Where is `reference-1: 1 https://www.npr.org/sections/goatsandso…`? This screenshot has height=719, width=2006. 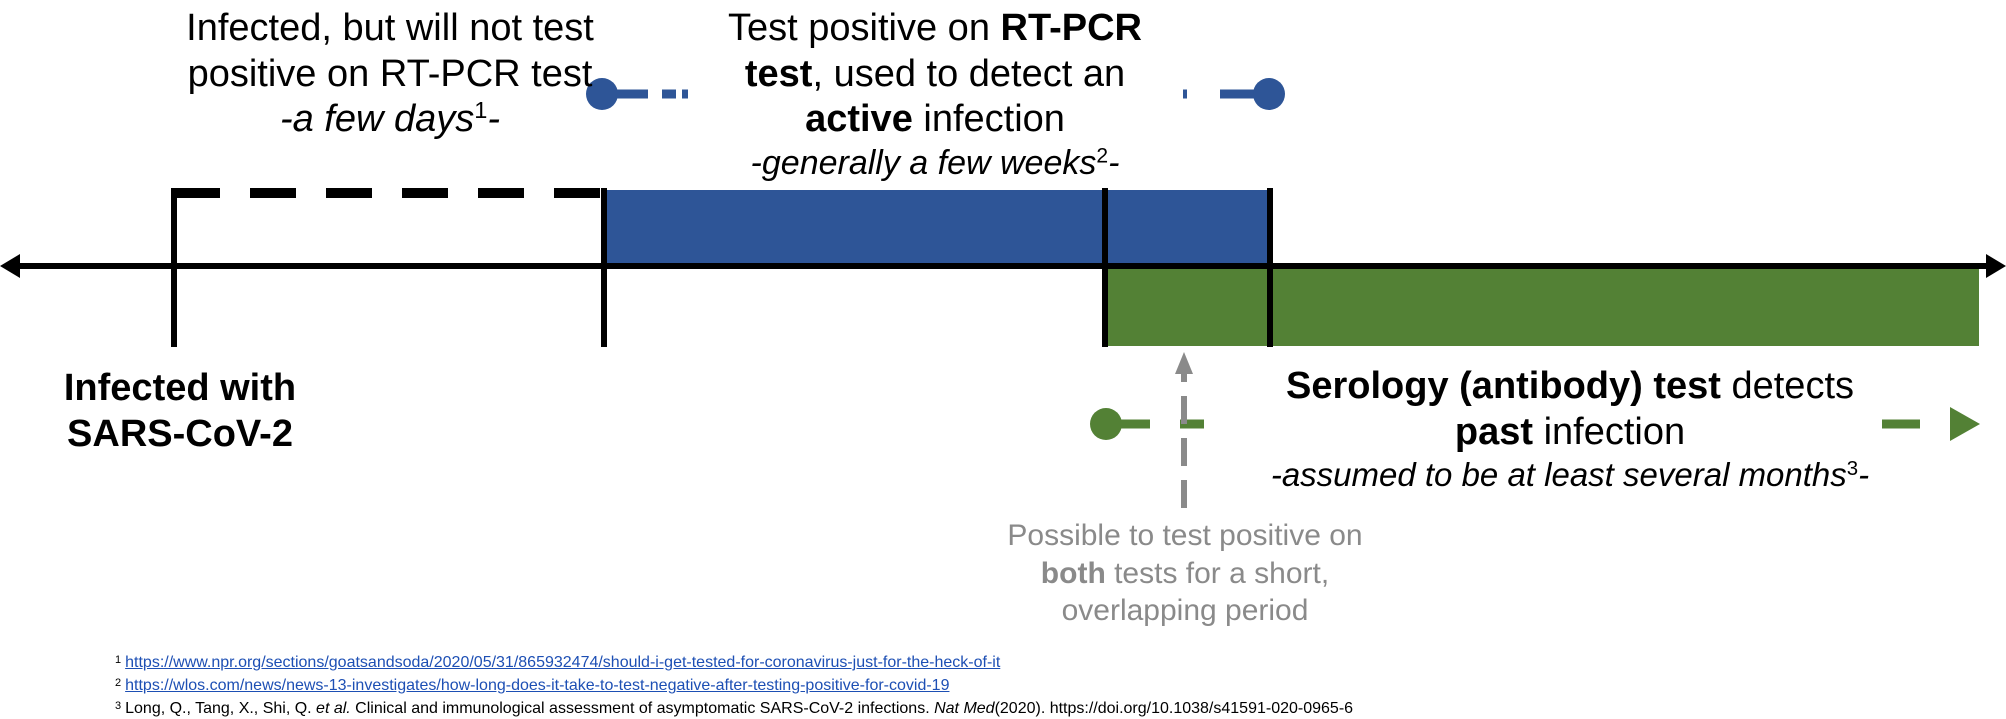
reference-1: 1 https://www.npr.org/sections/goatsandso… is located at coordinates (558, 662).